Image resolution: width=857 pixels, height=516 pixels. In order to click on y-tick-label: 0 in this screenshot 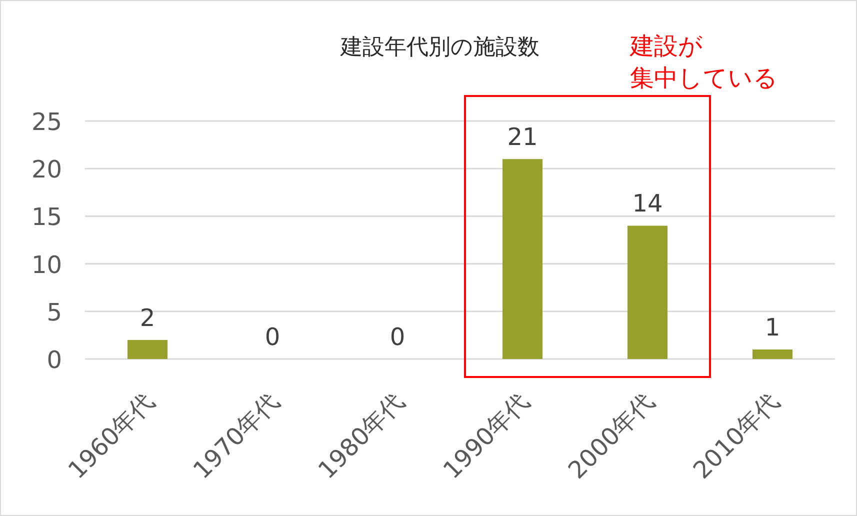, I will do `click(54, 360)`.